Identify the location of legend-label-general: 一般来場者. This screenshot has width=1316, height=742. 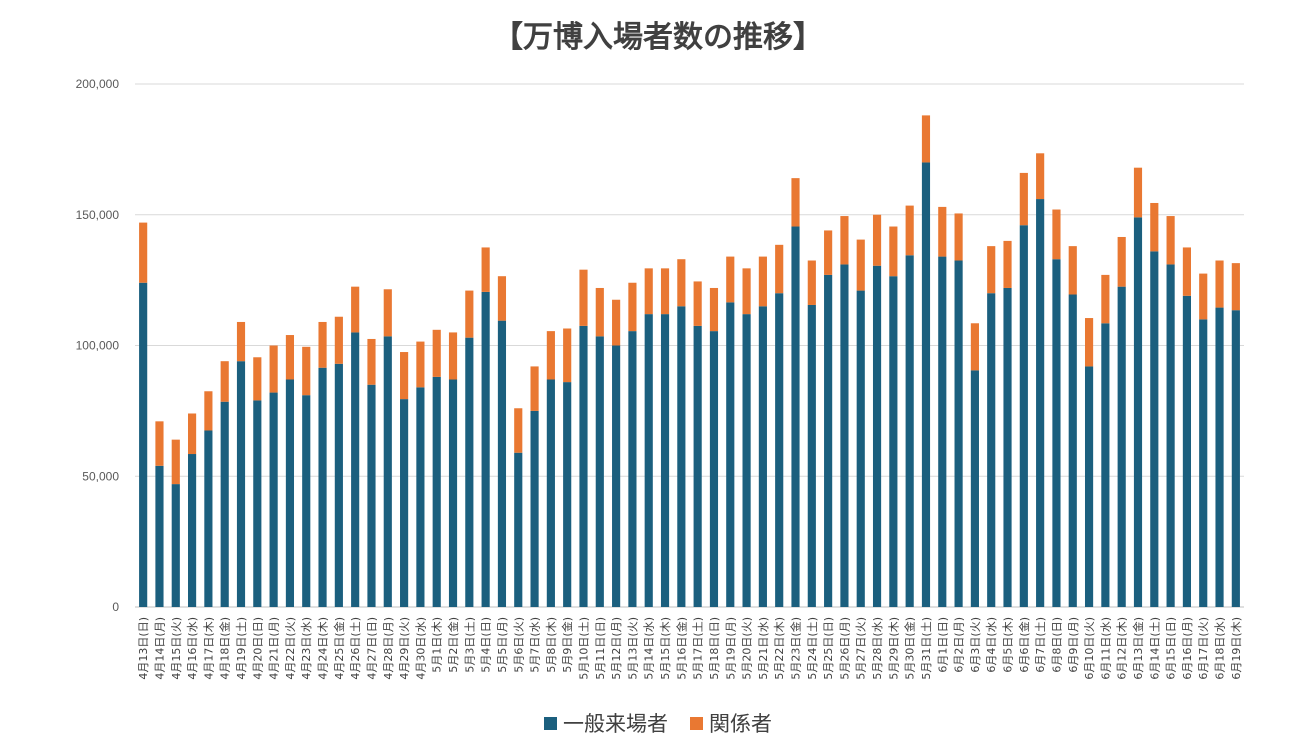
(615, 724).